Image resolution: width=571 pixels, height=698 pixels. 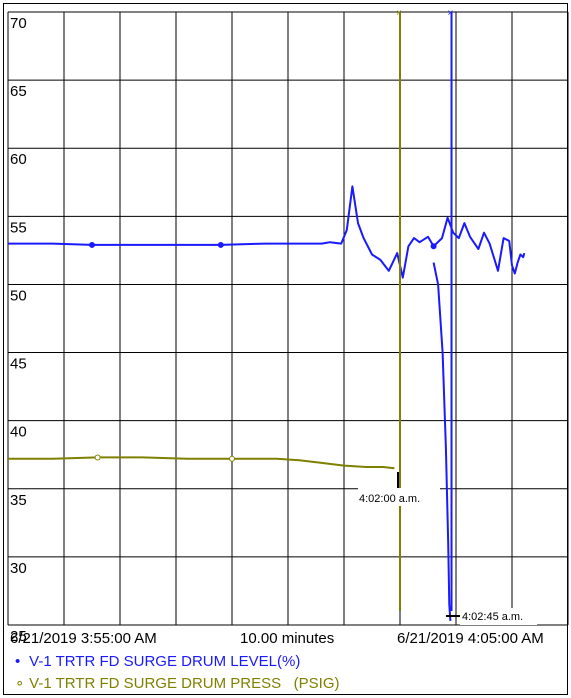 What do you see at coordinates (389, 499) in the screenshot?
I see `annotation-label: 4:02:00 a.m.` at bounding box center [389, 499].